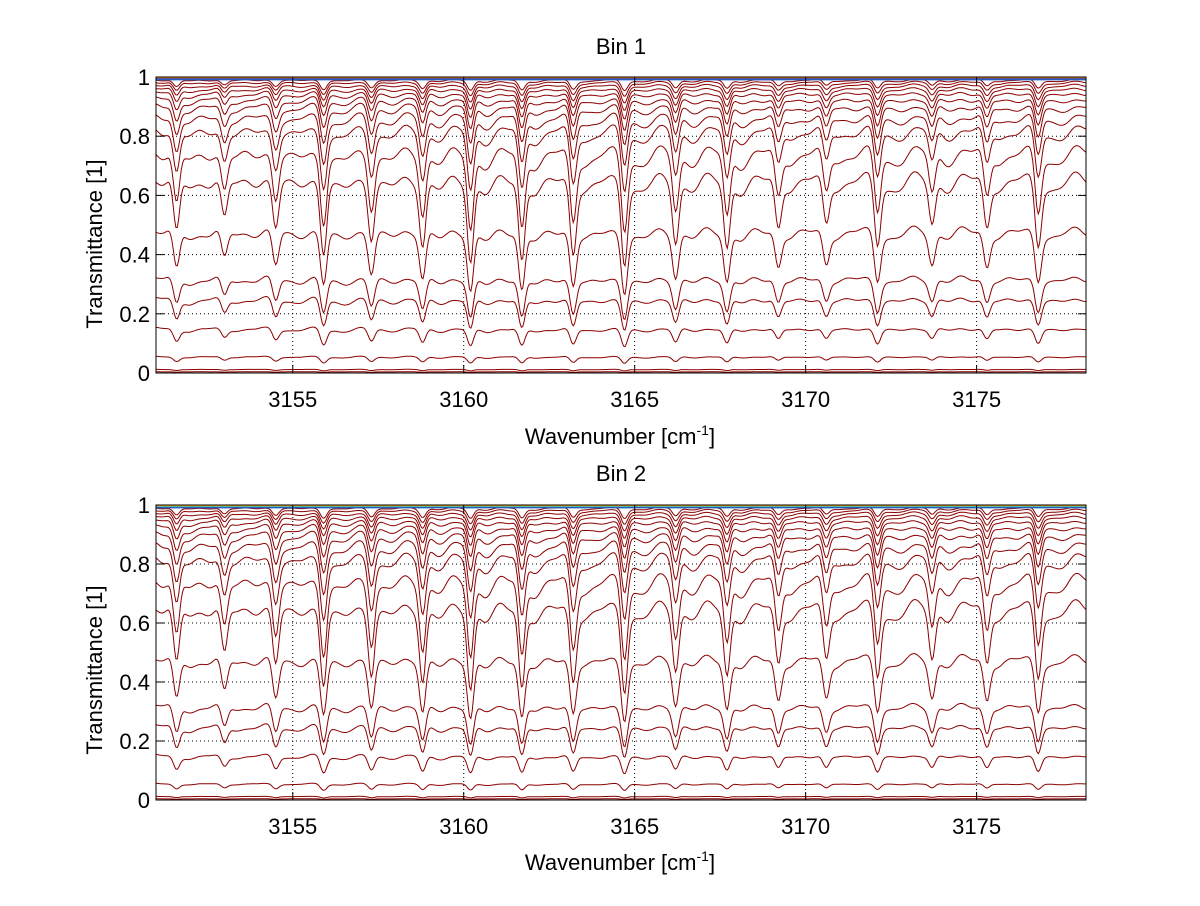 The image size is (1200, 906). Describe the element at coordinates (621, 46) in the screenshot. I see `chart-title: Bin 1` at that location.